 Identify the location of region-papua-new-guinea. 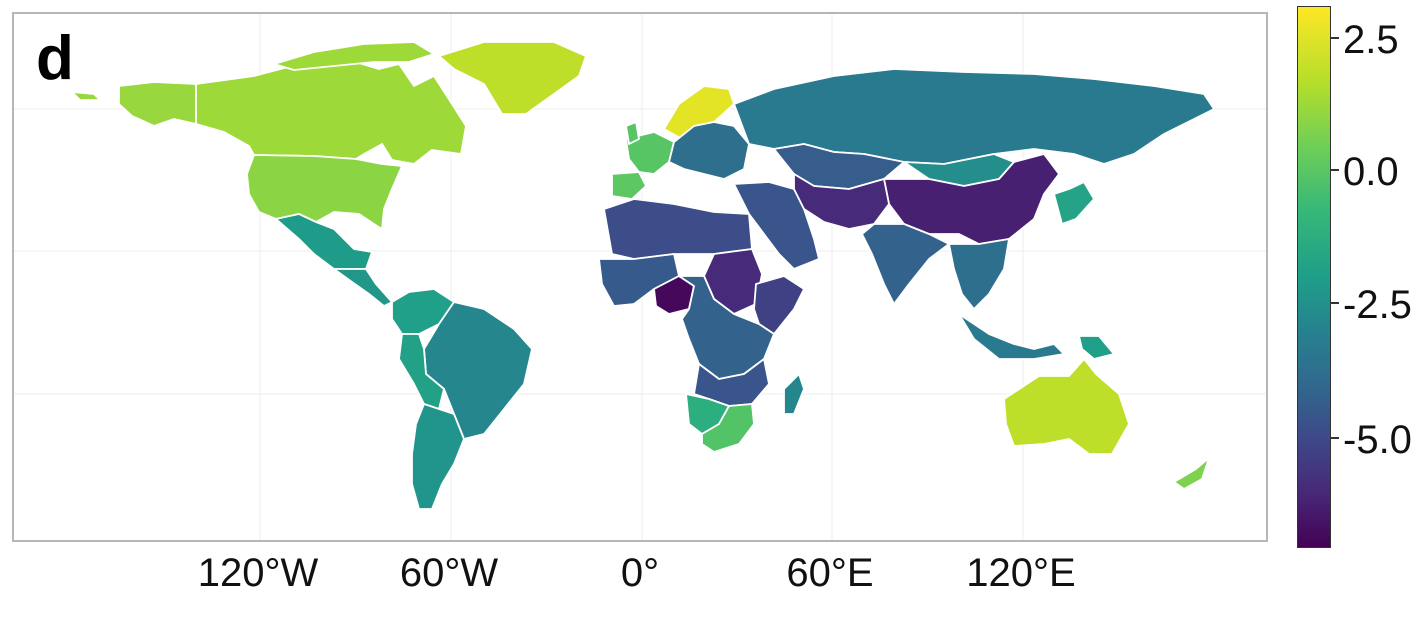
(1096, 347).